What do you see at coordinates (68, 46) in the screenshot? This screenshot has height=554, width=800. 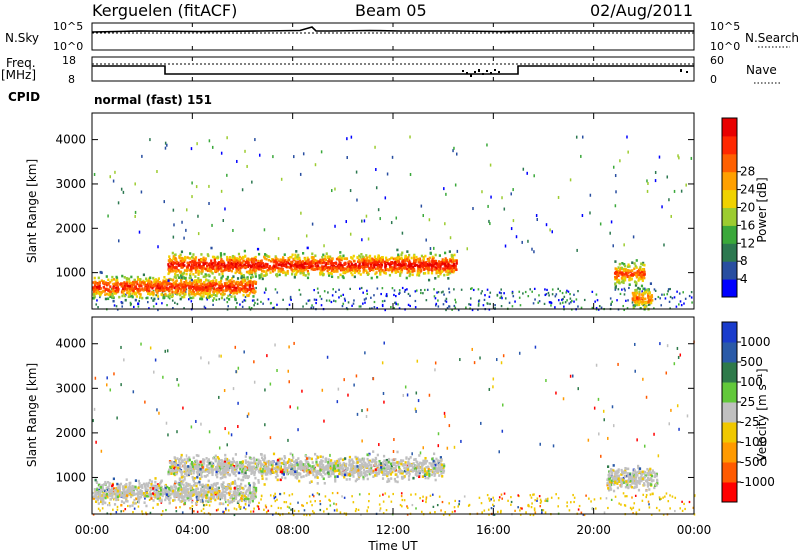 I see `nsky-tick-low: 10^0` at bounding box center [68, 46].